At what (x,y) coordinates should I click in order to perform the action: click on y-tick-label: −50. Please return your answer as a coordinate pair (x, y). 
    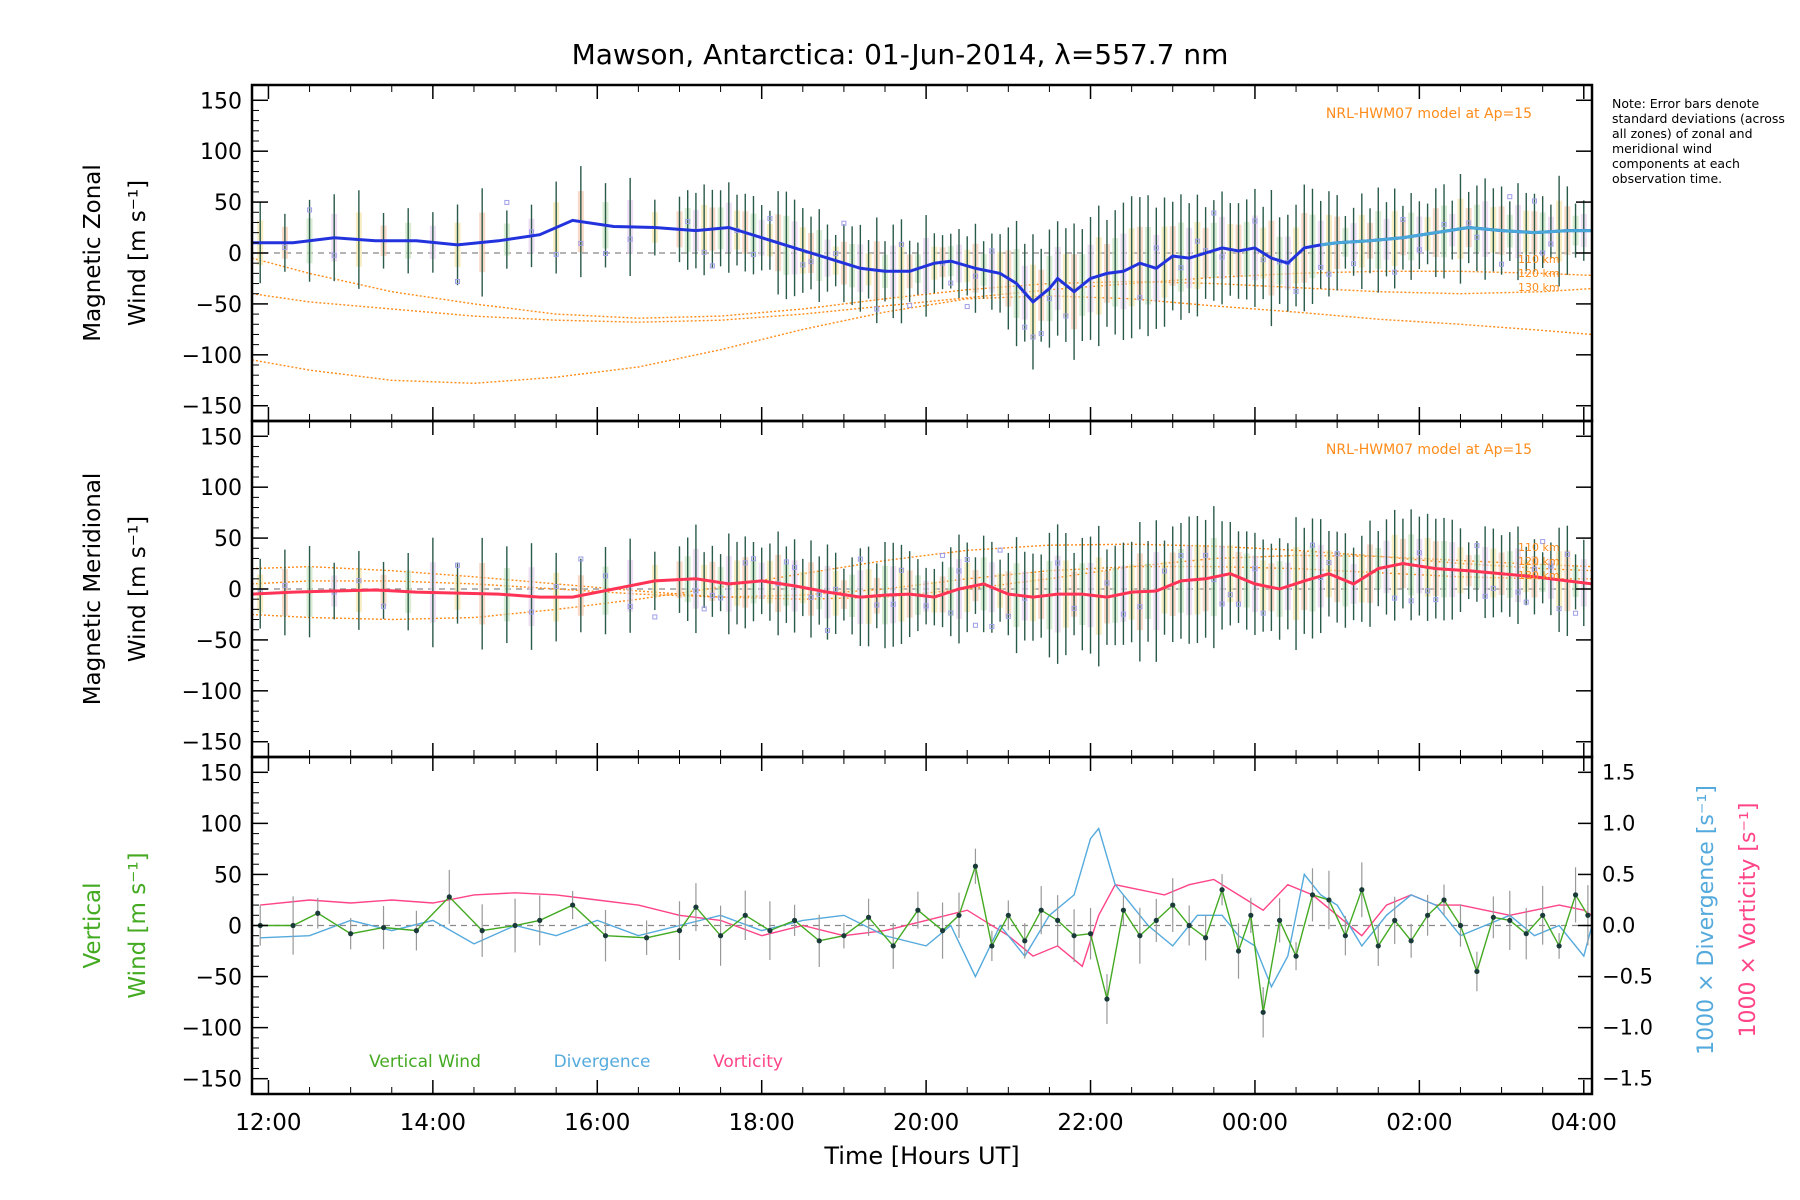
    Looking at the image, I should click on (219, 641).